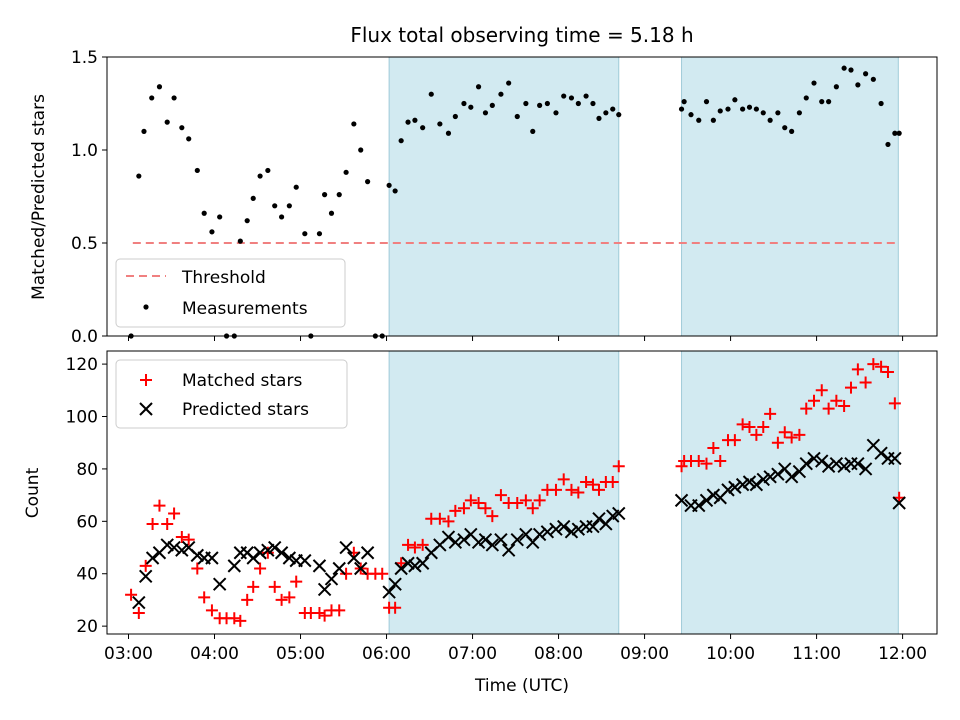  Describe the element at coordinates (386, 654) in the screenshot. I see `x-tick-label: 06:00` at that location.